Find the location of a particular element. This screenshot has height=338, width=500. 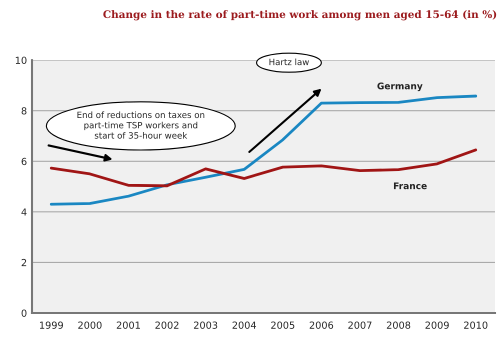

x-tick-label: 2010 is located at coordinates (476, 325).